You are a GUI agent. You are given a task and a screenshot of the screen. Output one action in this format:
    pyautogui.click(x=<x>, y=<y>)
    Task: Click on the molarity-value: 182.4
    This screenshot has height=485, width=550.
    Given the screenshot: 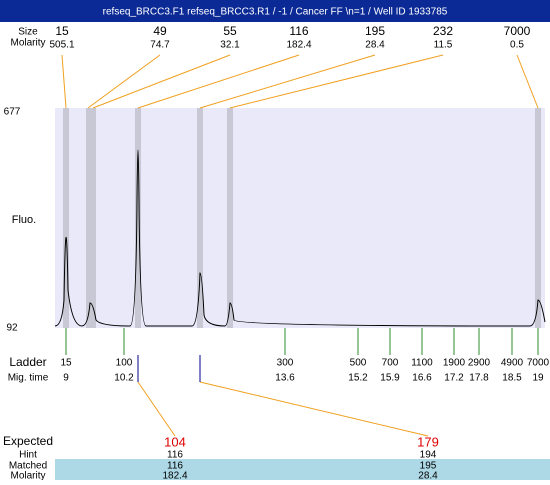 What is the action you would take?
    pyautogui.click(x=174, y=475)
    